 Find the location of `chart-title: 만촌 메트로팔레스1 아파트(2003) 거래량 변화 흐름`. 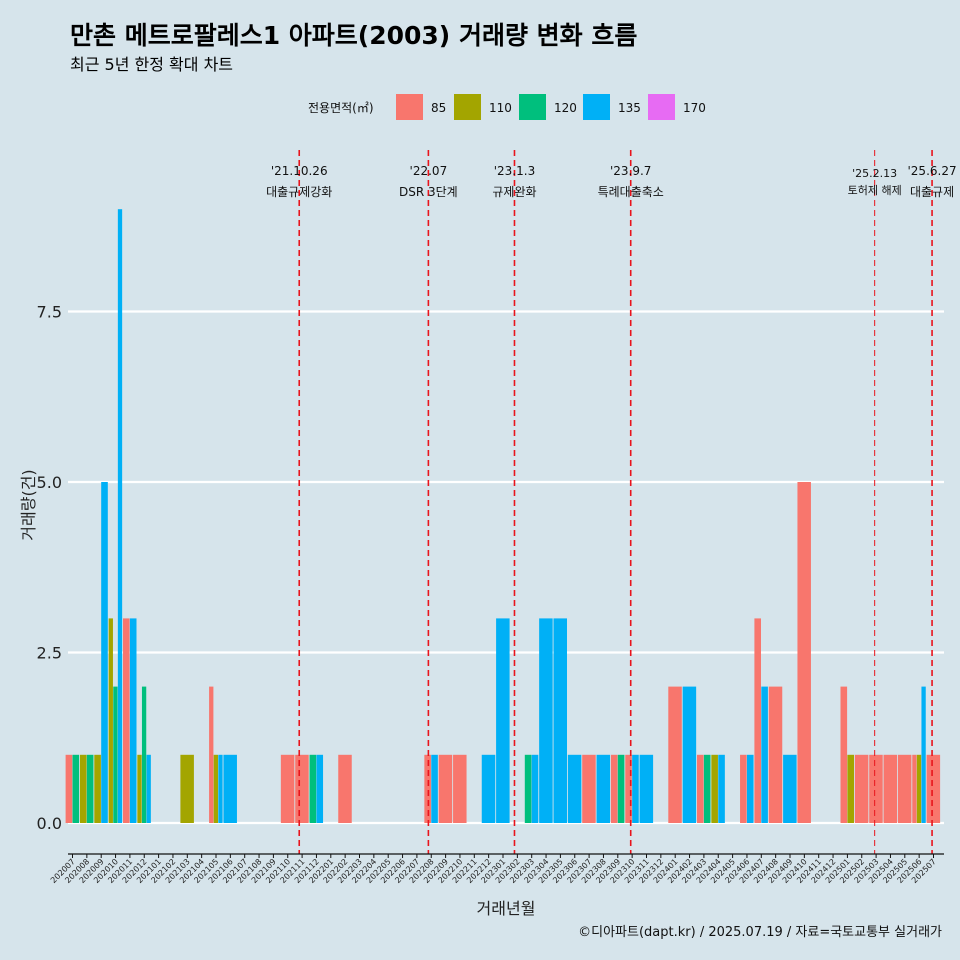

chart-title: 만촌 메트로팔레스1 아파트(2003) 거래량 변화 흐름 is located at coordinates (353, 35).